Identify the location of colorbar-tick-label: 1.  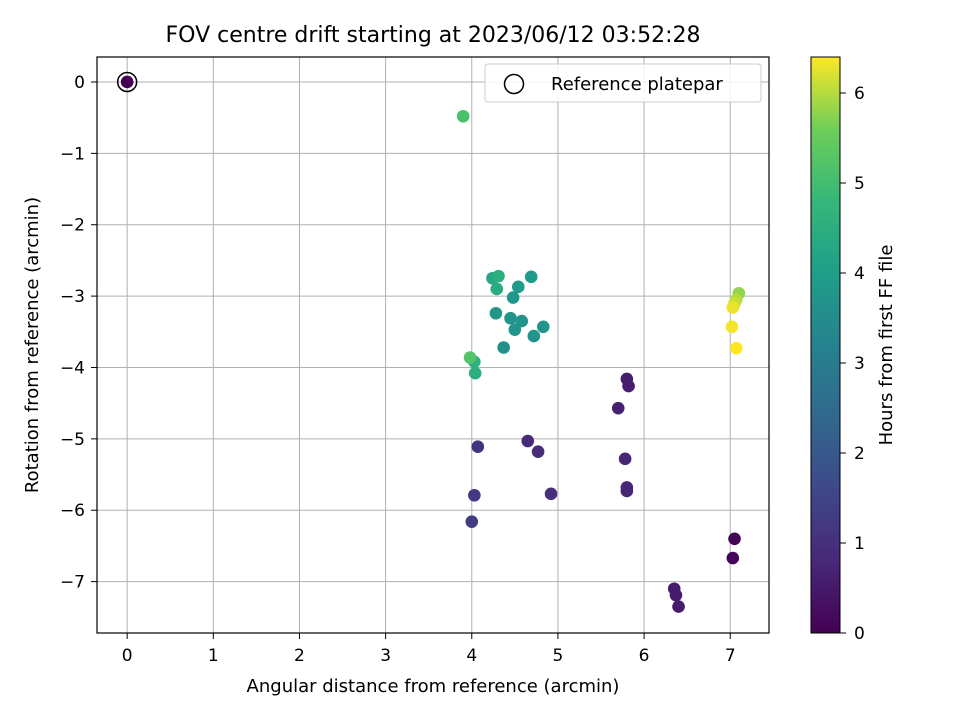
(859, 544).